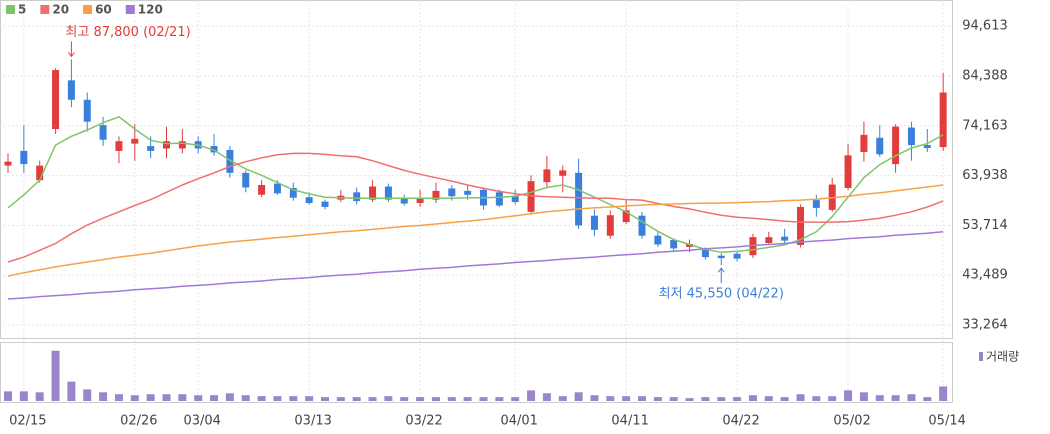 The image size is (1050, 434). I want to click on x-tick-label: 04/01, so click(518, 421).